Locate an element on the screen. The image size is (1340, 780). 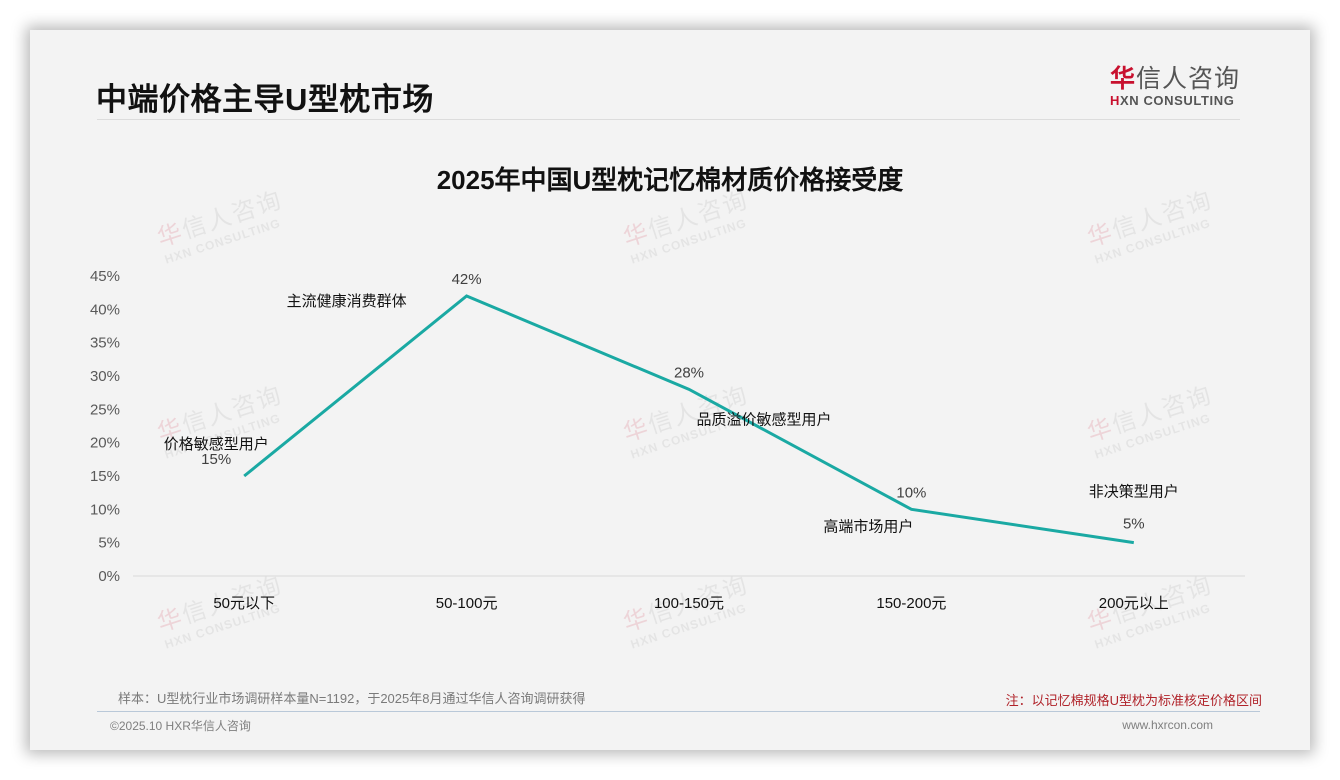
logo-en-rest: XN CONSULTING is located at coordinates (1177, 100).